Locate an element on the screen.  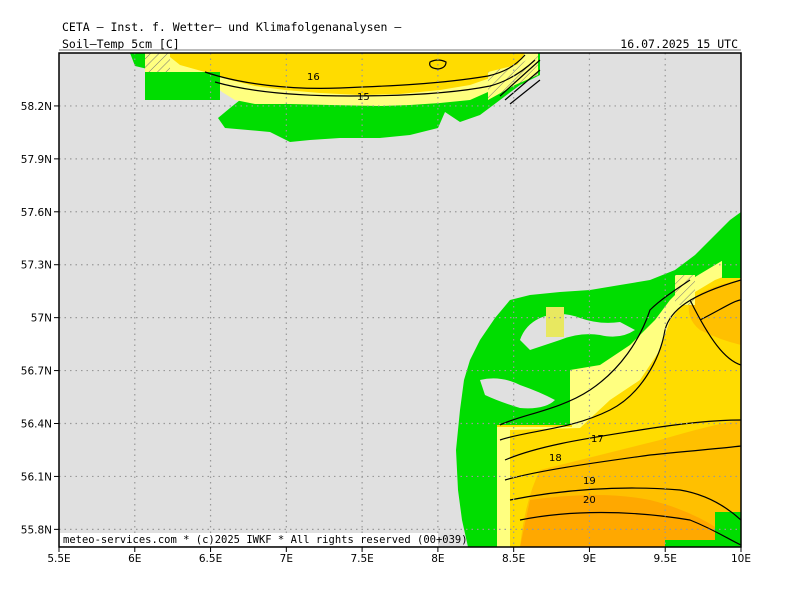
lat-tick-label: 58.2N is located at coordinates (36, 107).